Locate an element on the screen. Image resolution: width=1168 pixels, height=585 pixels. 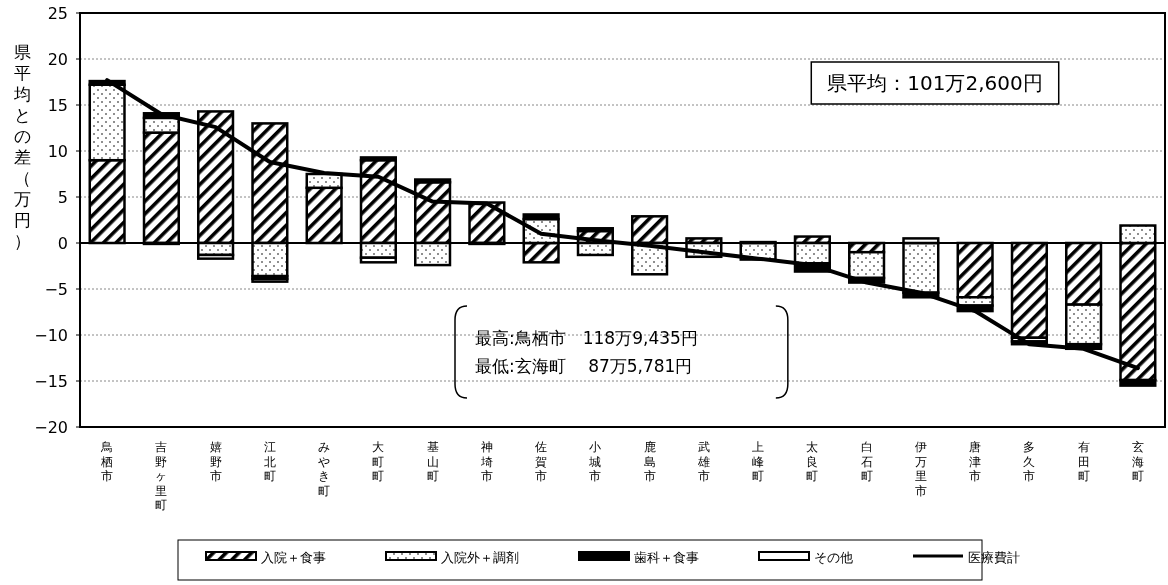
x-tick-label: 佐賀市 is located at coordinates (541, 461).